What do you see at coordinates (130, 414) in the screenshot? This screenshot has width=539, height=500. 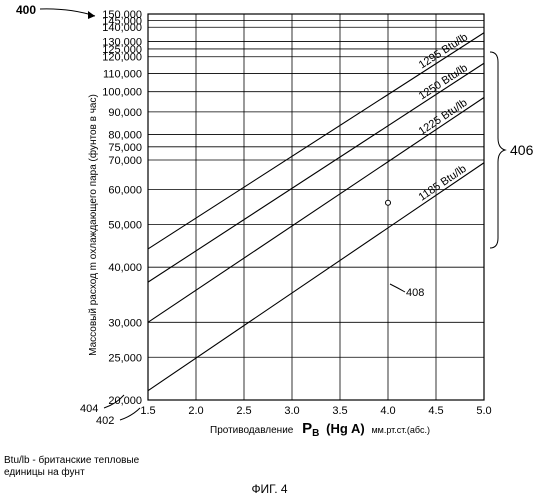 I see `axis-ref-402-leader` at bounding box center [130, 414].